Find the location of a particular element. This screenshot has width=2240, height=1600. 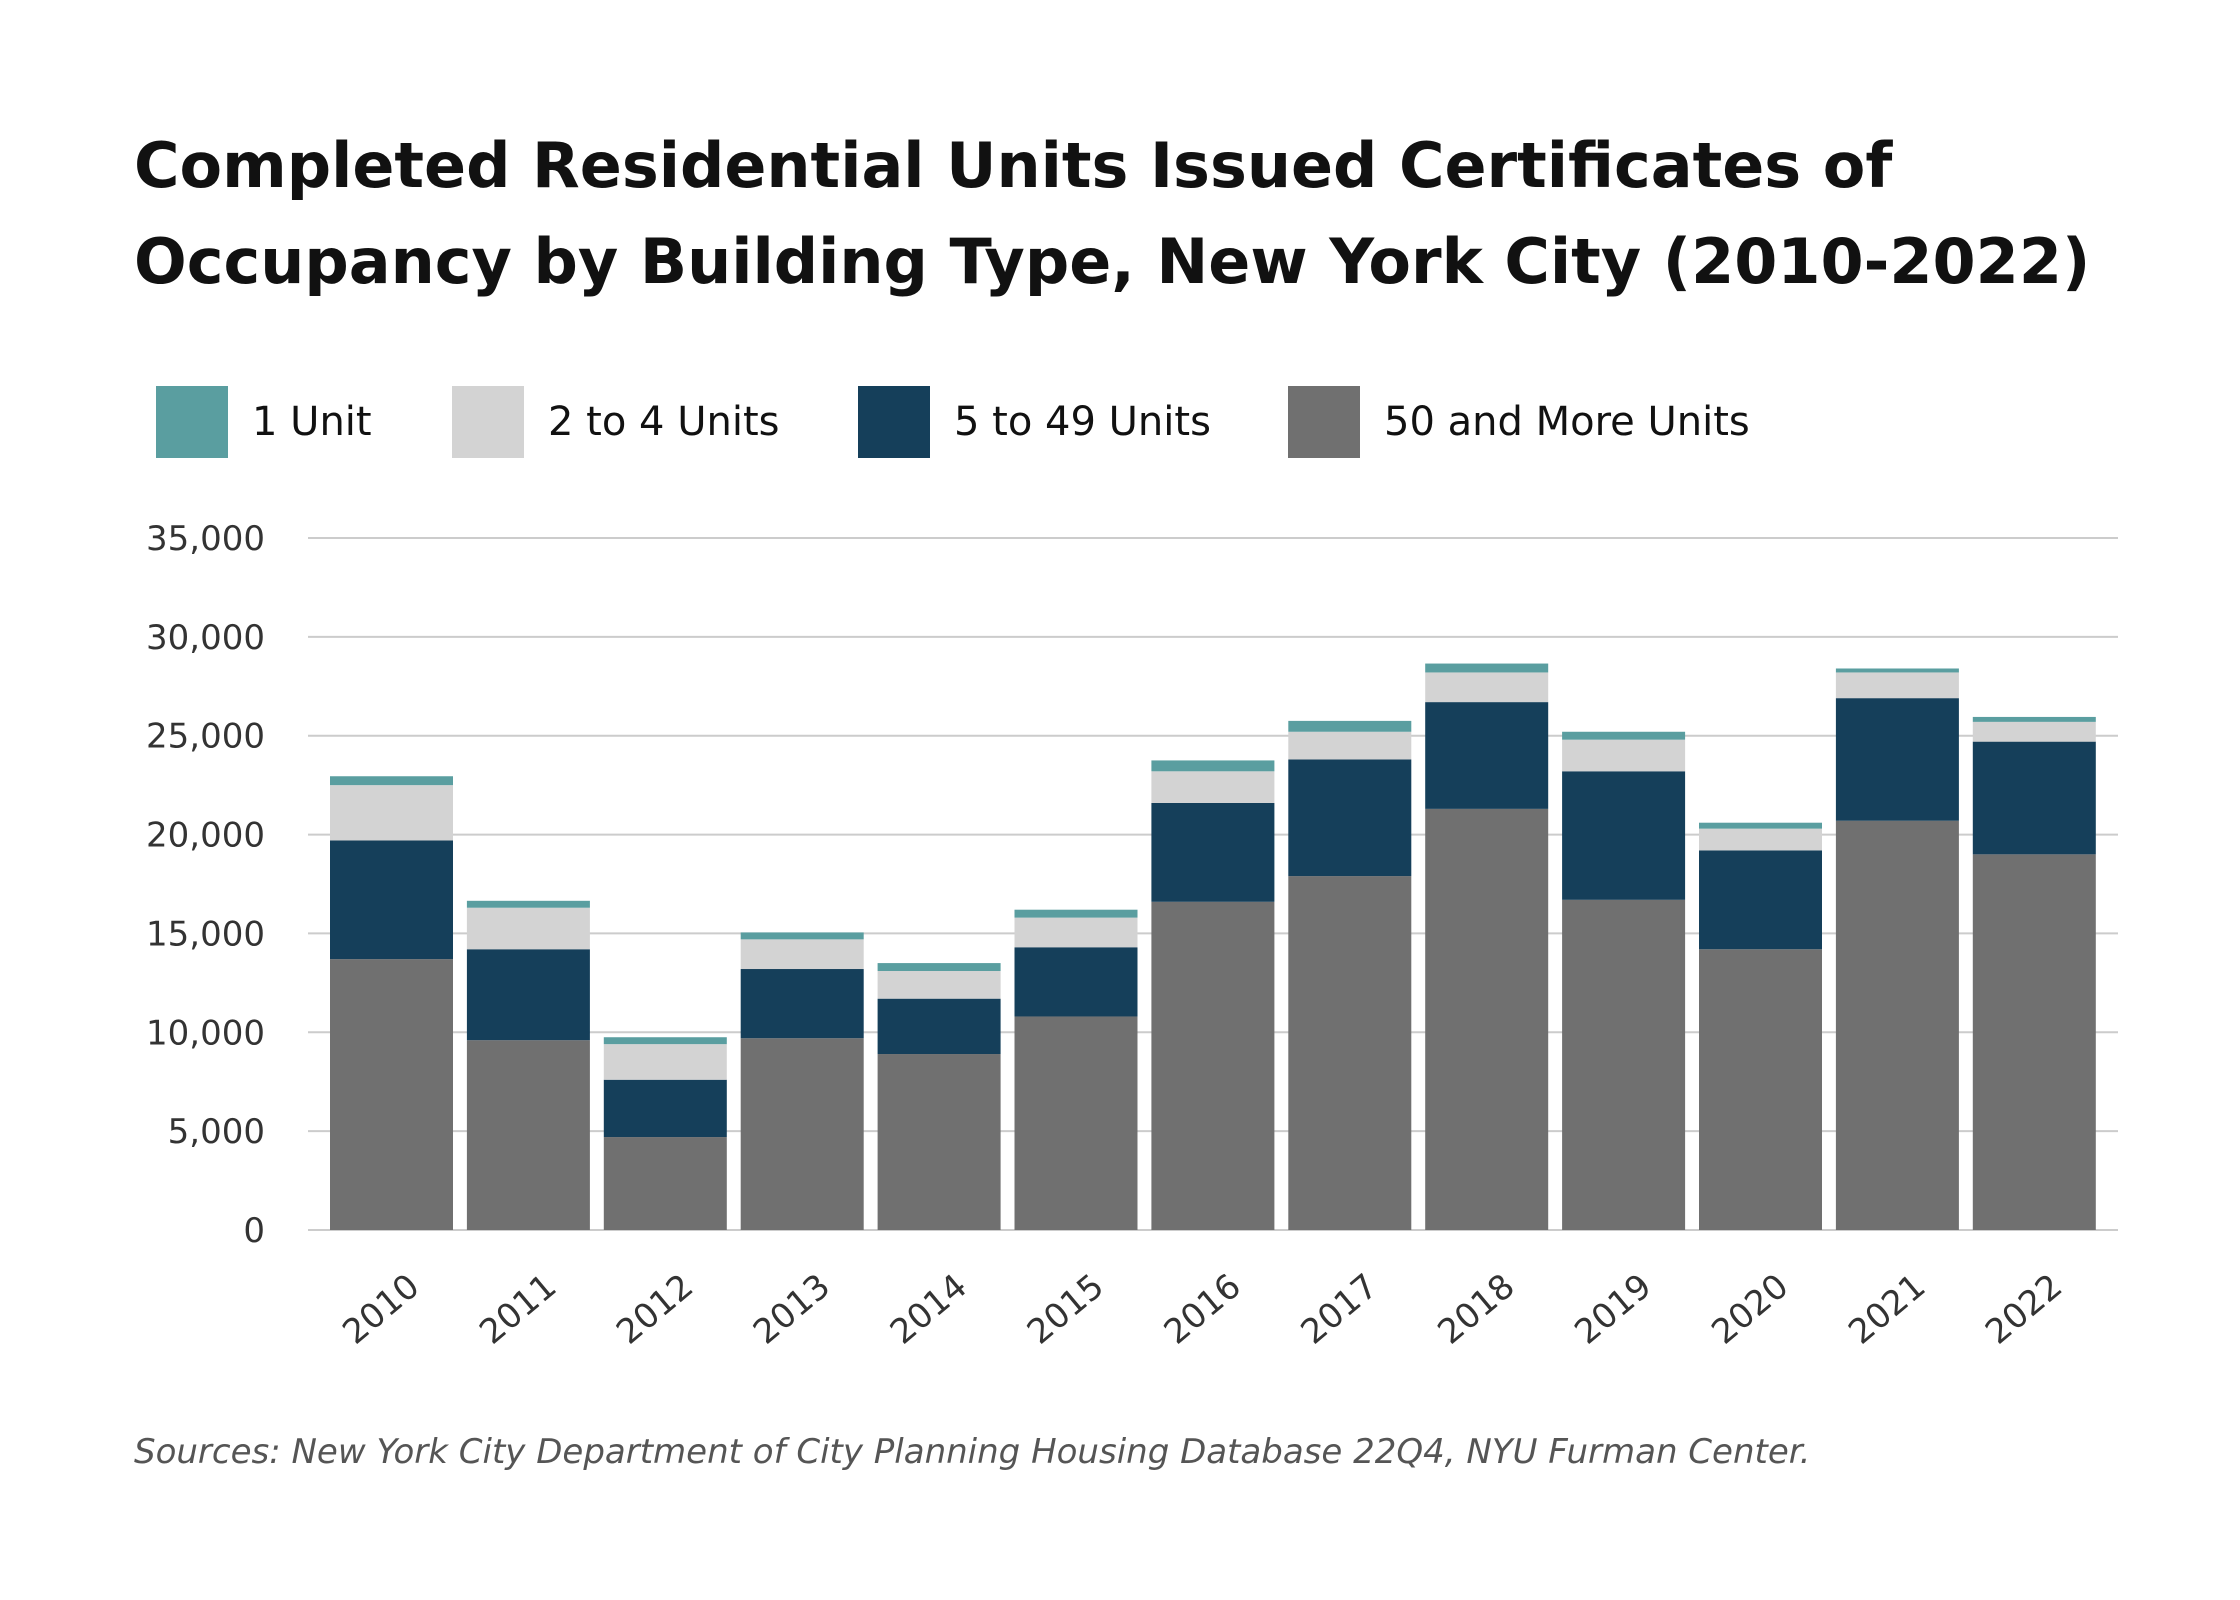

legend-item-50-and-more-units: 50 and More Units is located at coordinates (1519, 422).